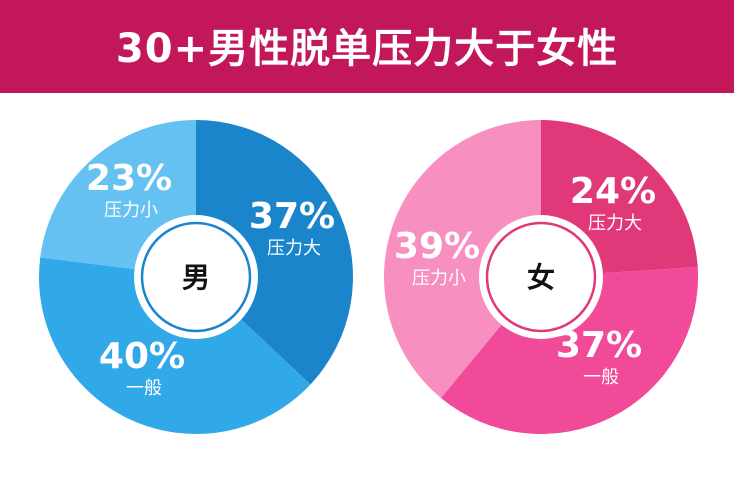 This screenshot has height=481, width=734. Describe the element at coordinates (613, 191) in the screenshot. I see `slice-percent-female-0: 24%` at that location.